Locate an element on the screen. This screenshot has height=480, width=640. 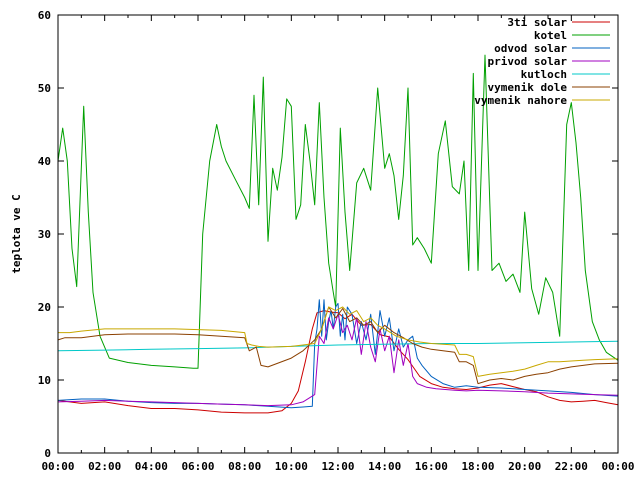
series-line-kutloch is located at coordinates (338, 346).